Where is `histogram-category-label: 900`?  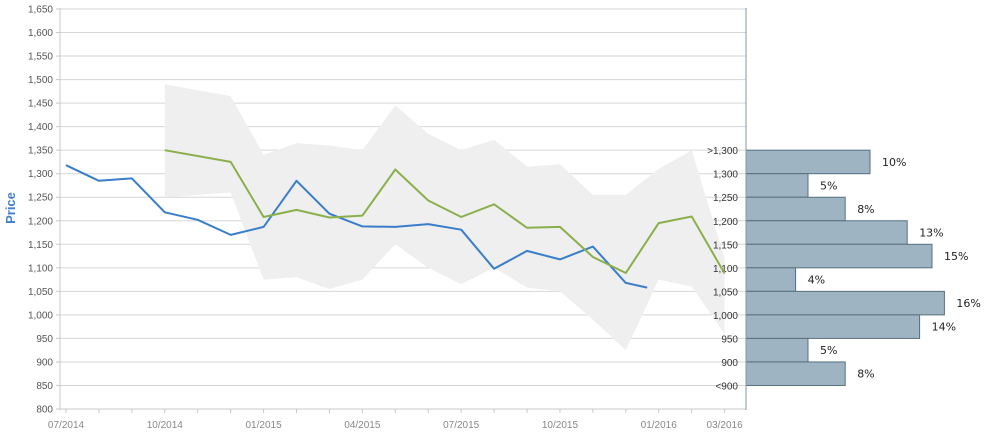 histogram-category-label: 900 is located at coordinates (729, 363).